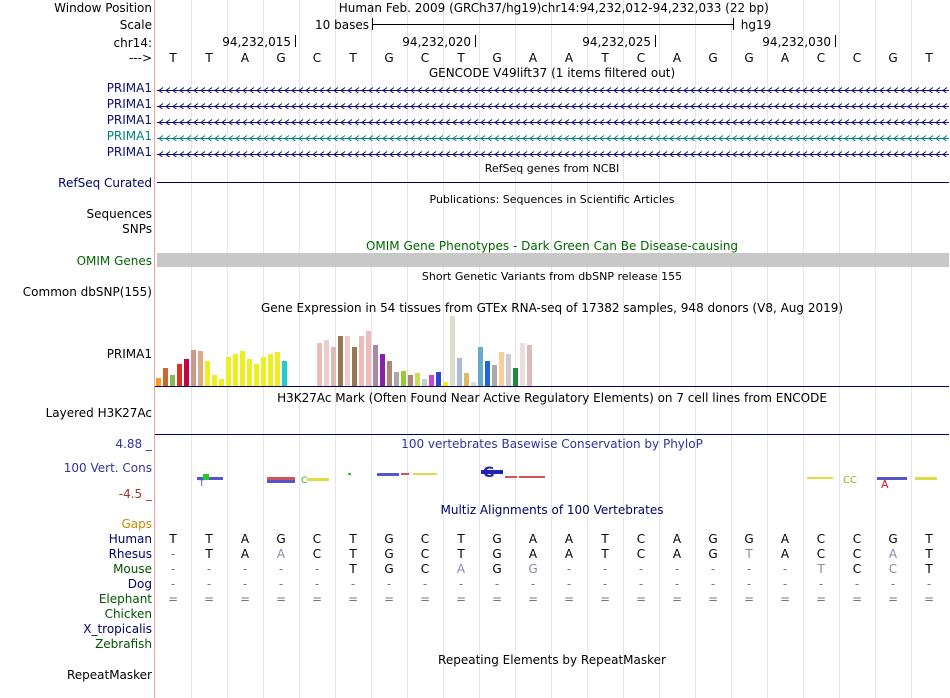  What do you see at coordinates (132, 569) in the screenshot?
I see `species-label: Mouse` at bounding box center [132, 569].